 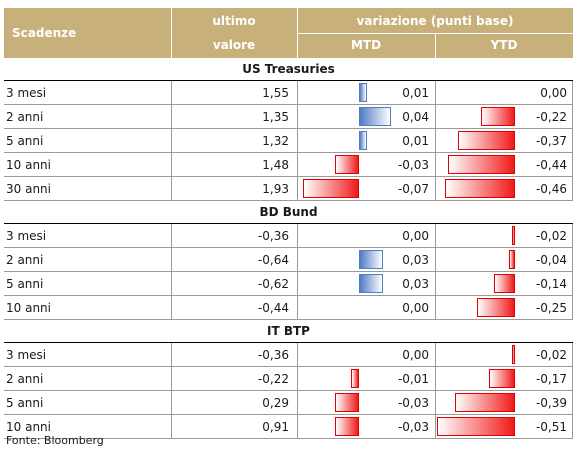 I want to click on ytd-cell: -0,22, so click(x=504, y=116).